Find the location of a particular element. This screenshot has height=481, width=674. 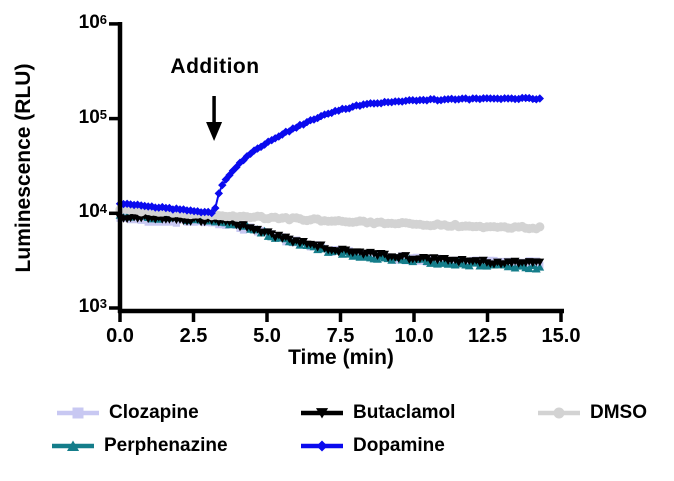

addition-arrow-head-icon is located at coordinates (214, 131).